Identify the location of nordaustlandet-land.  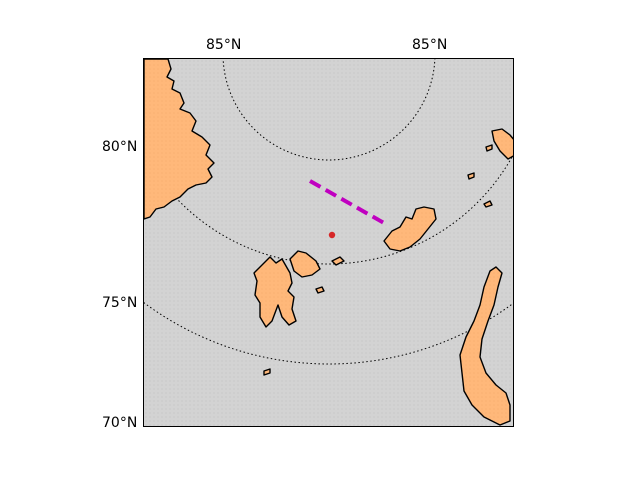
(305, 264).